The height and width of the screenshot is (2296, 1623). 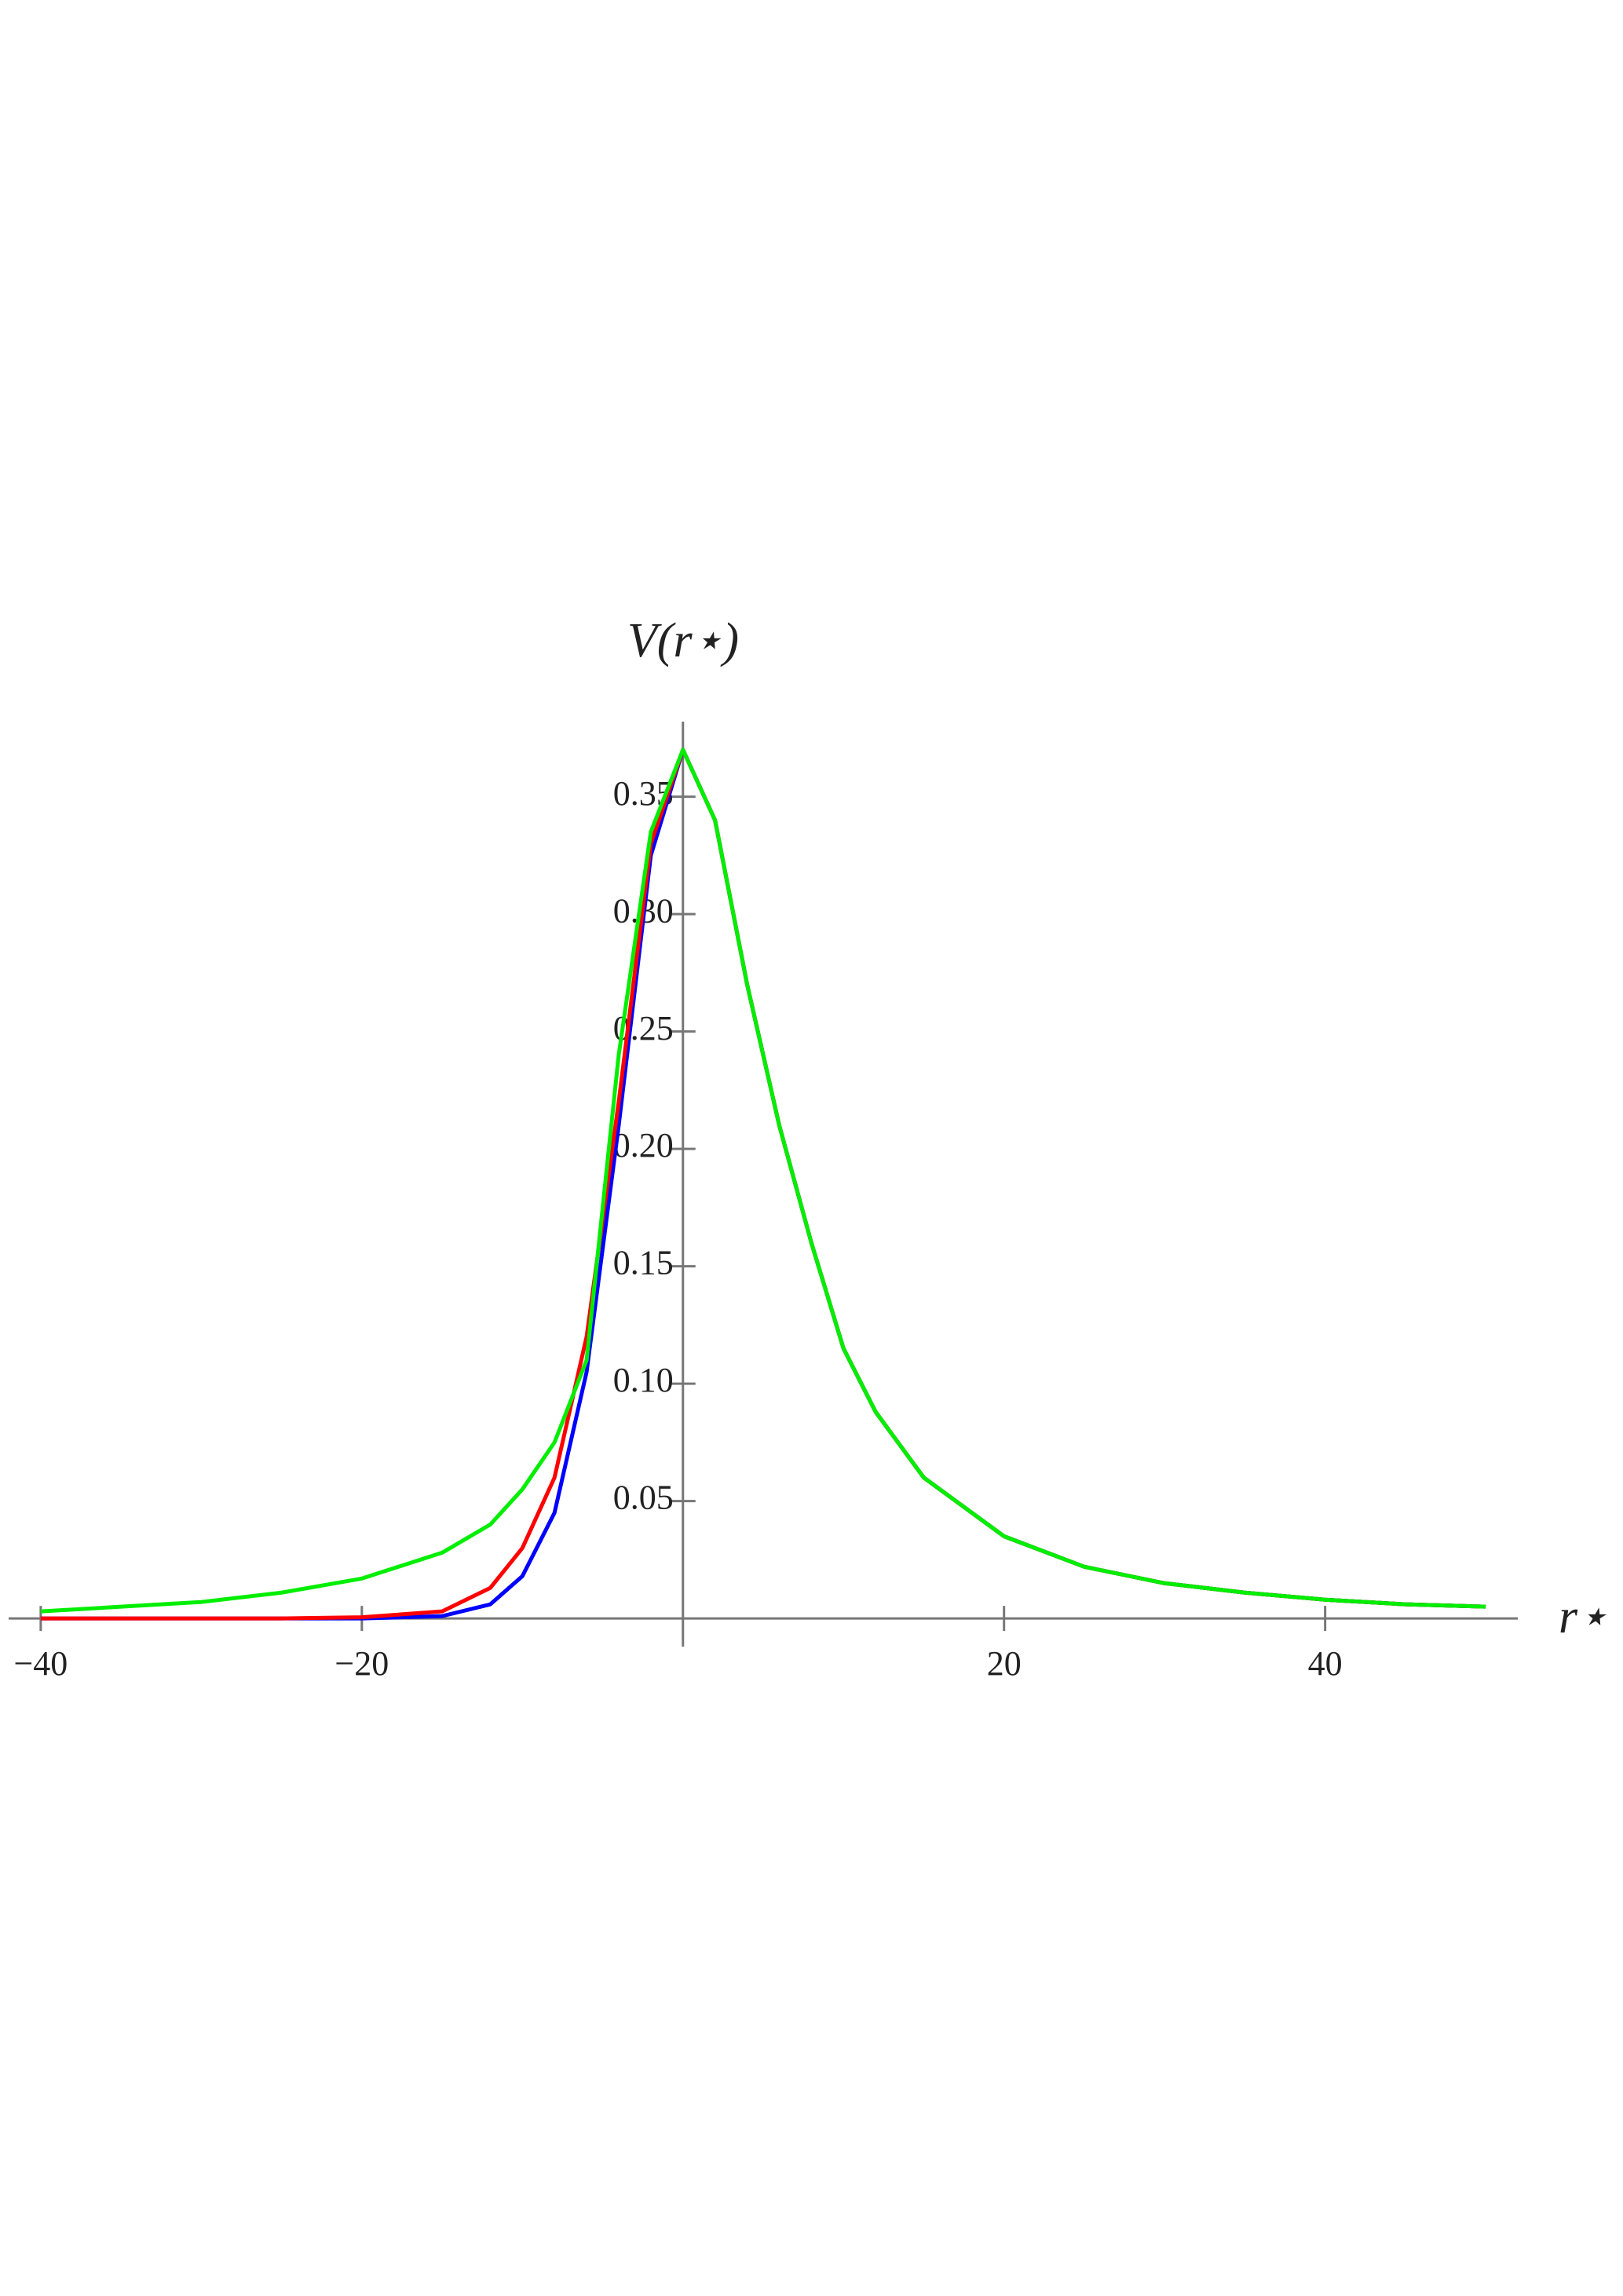 I want to click on x-tick-label: −20, so click(x=361, y=1663).